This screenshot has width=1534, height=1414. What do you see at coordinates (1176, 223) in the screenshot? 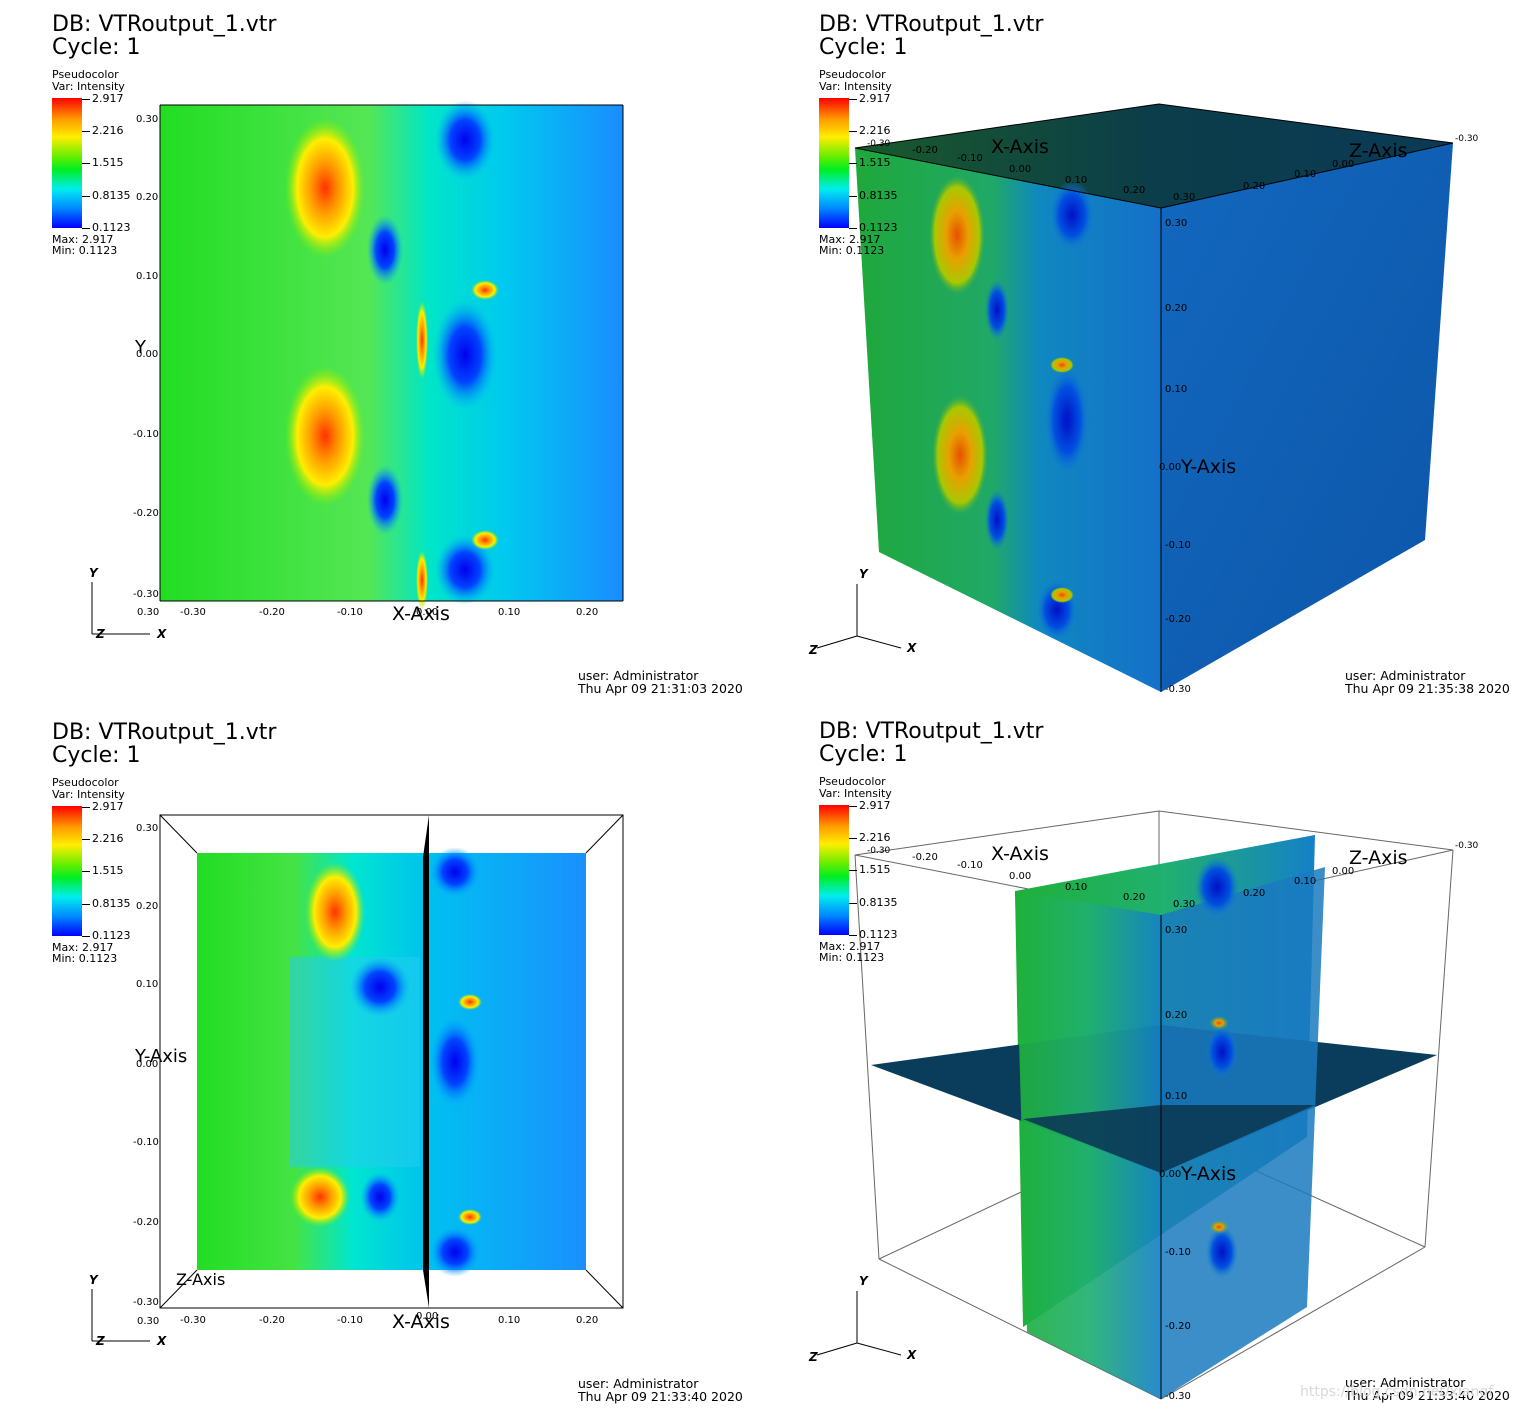
I see `y-tick-label: 0.30` at bounding box center [1176, 223].